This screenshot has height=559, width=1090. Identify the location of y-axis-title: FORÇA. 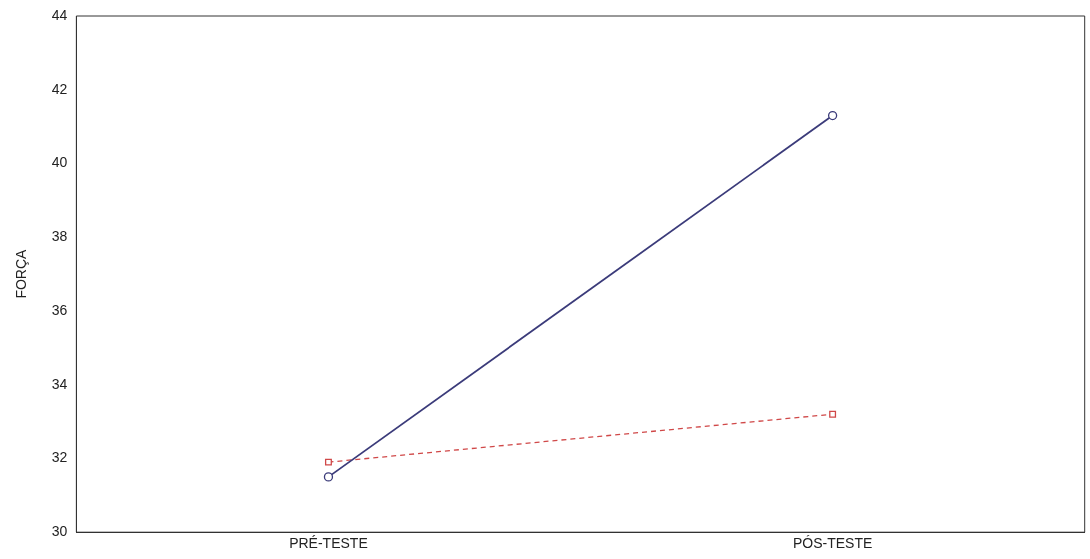
(21, 273).